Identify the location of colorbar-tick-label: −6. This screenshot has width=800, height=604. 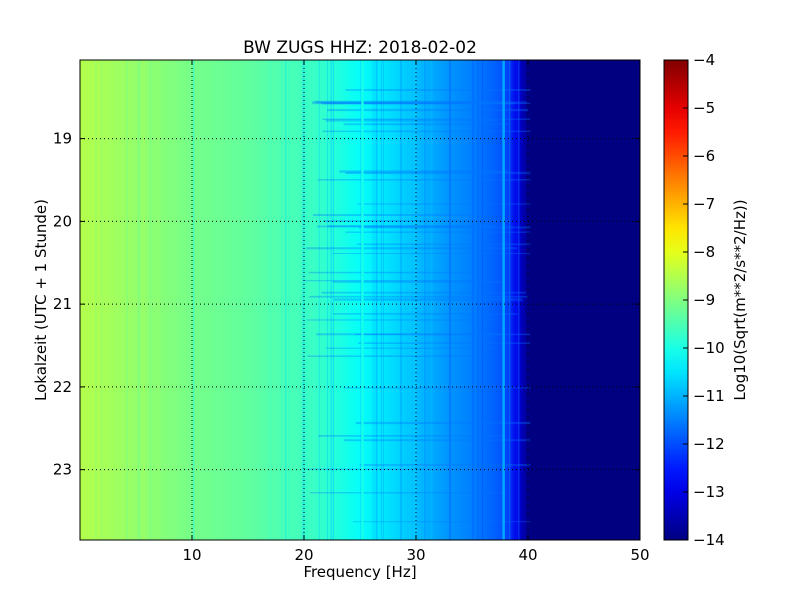
(704, 156).